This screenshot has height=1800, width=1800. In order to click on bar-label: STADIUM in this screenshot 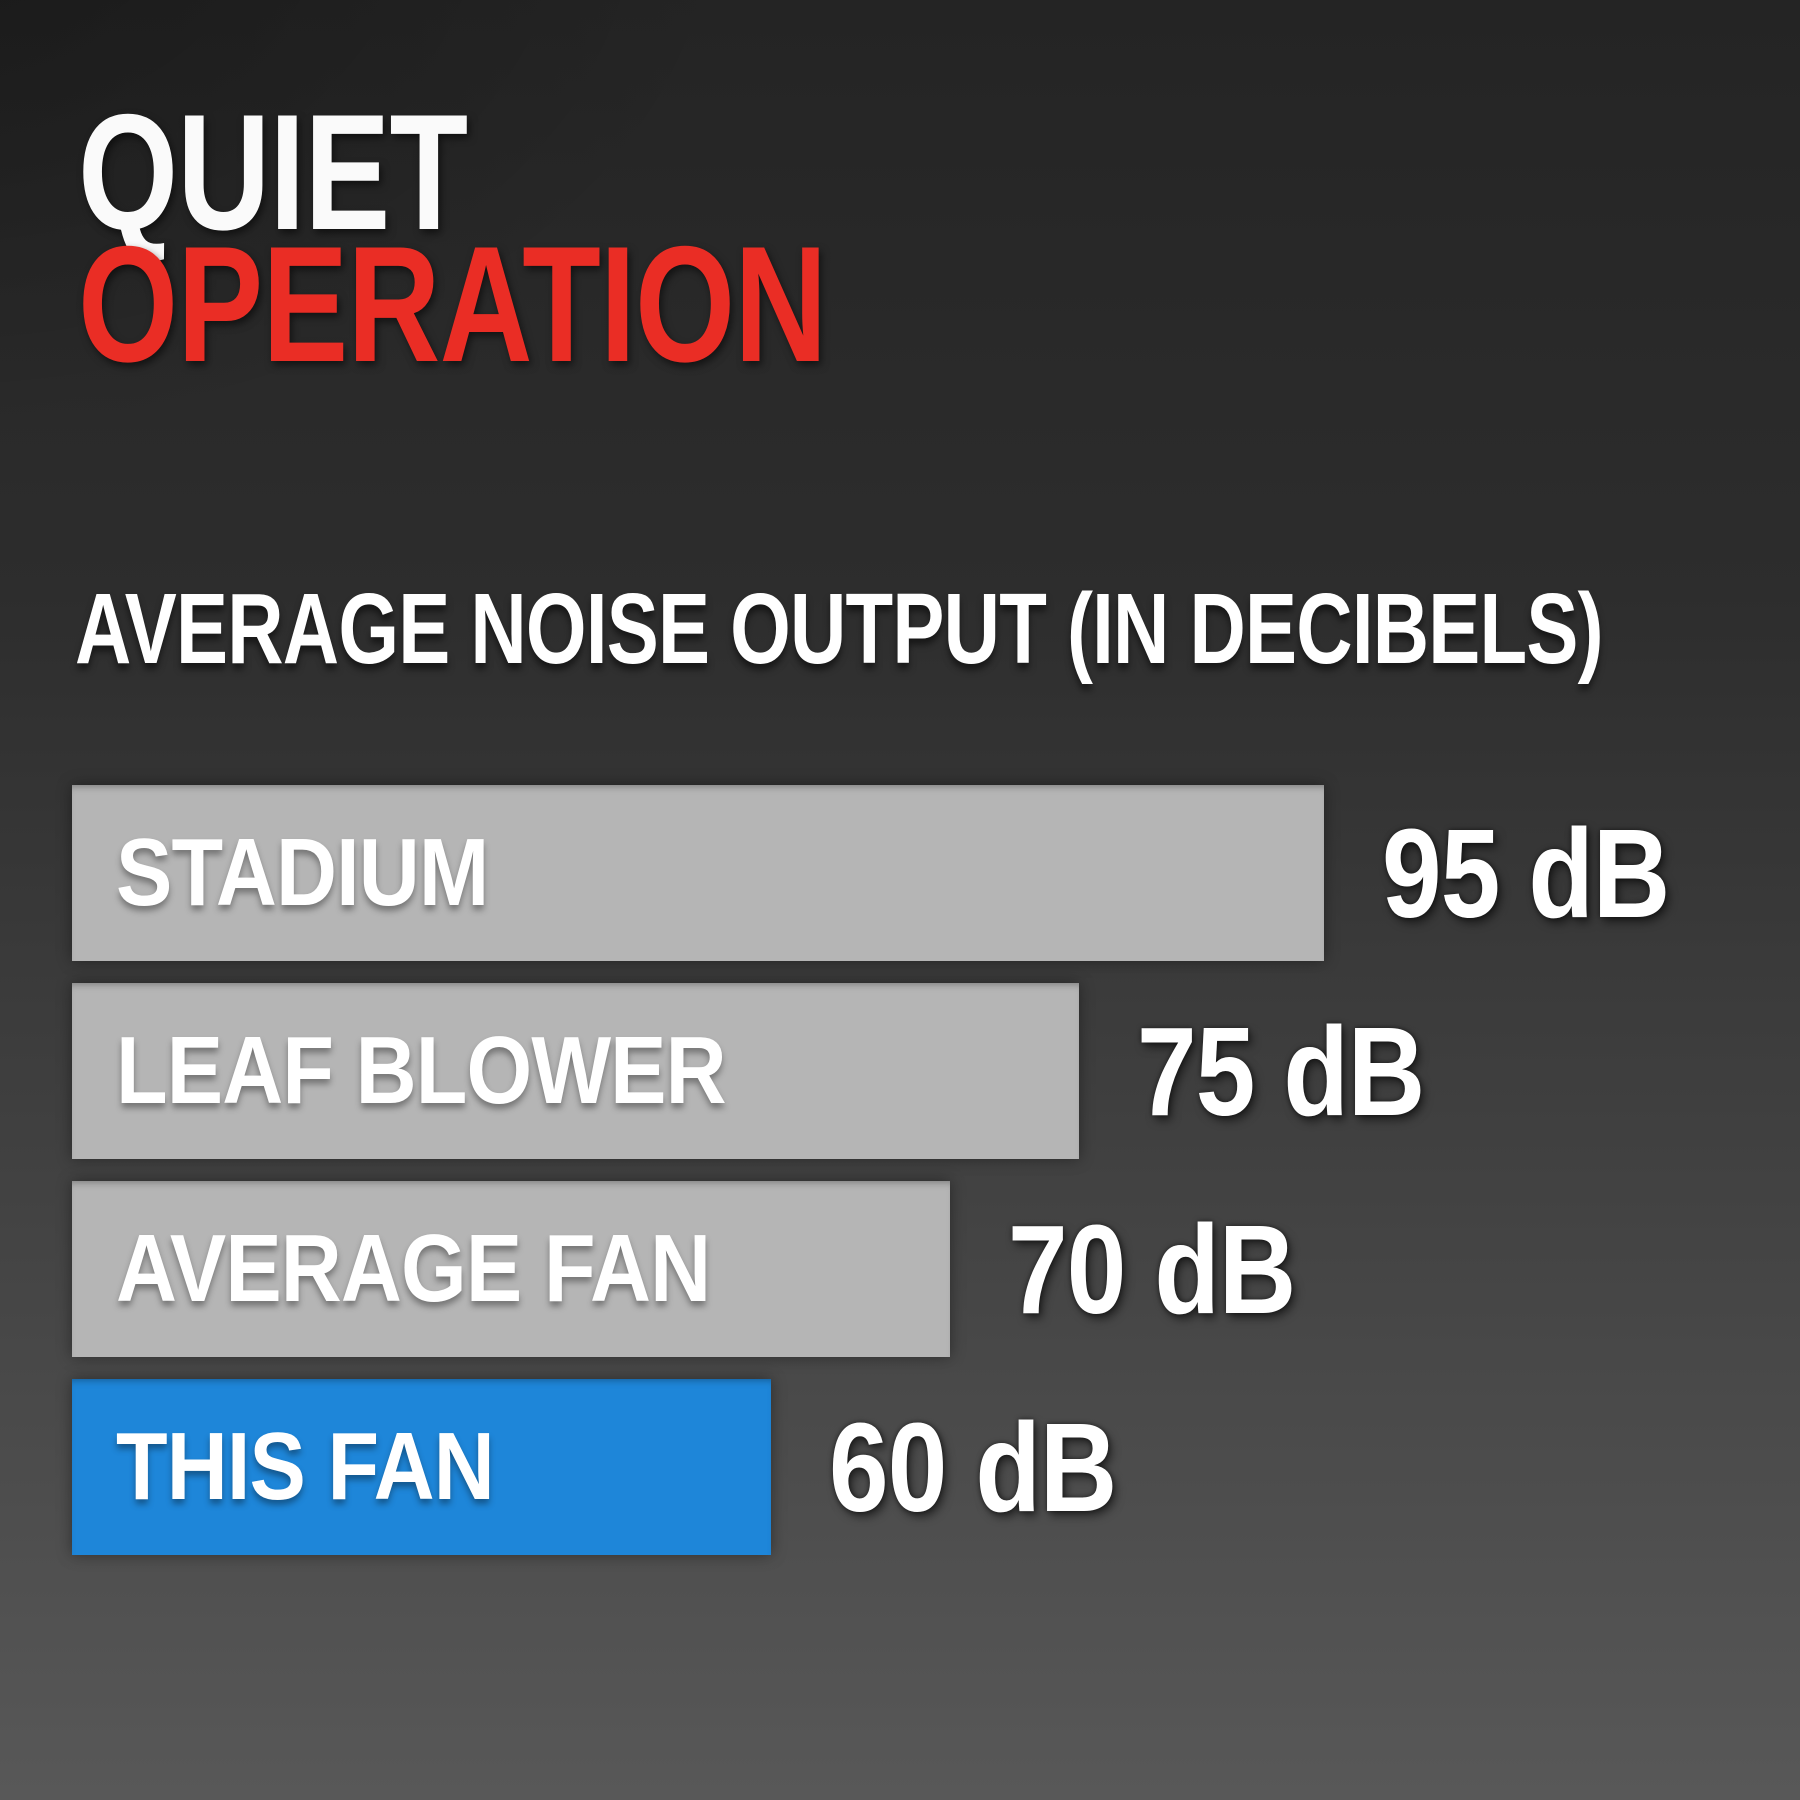, I will do `click(302, 872)`.